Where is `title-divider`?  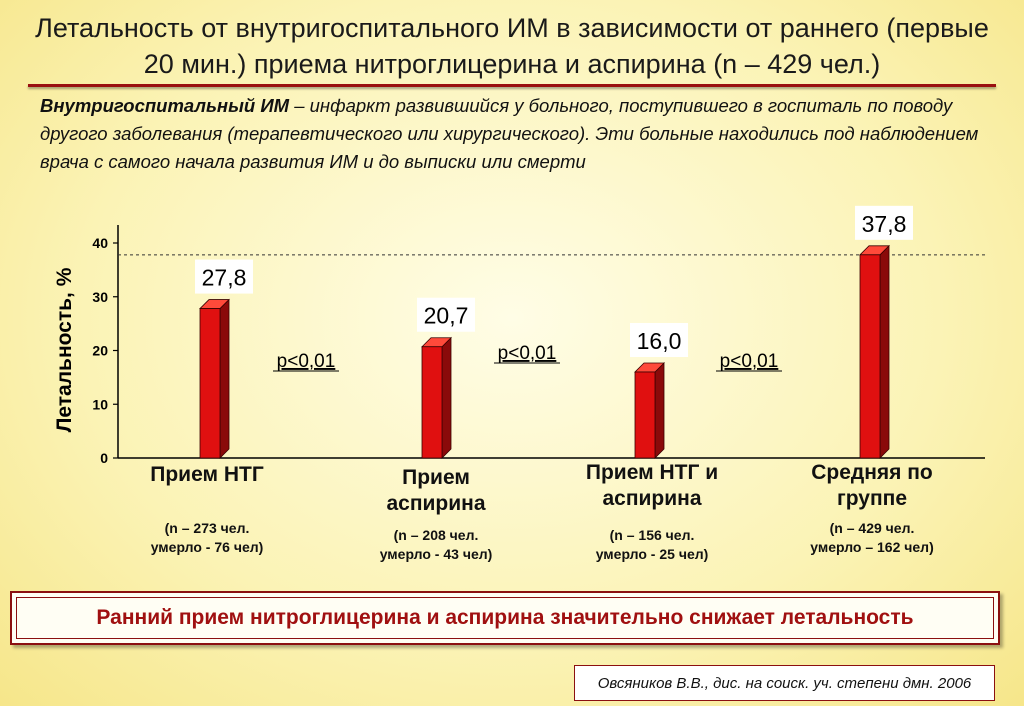 title-divider is located at coordinates (512, 85).